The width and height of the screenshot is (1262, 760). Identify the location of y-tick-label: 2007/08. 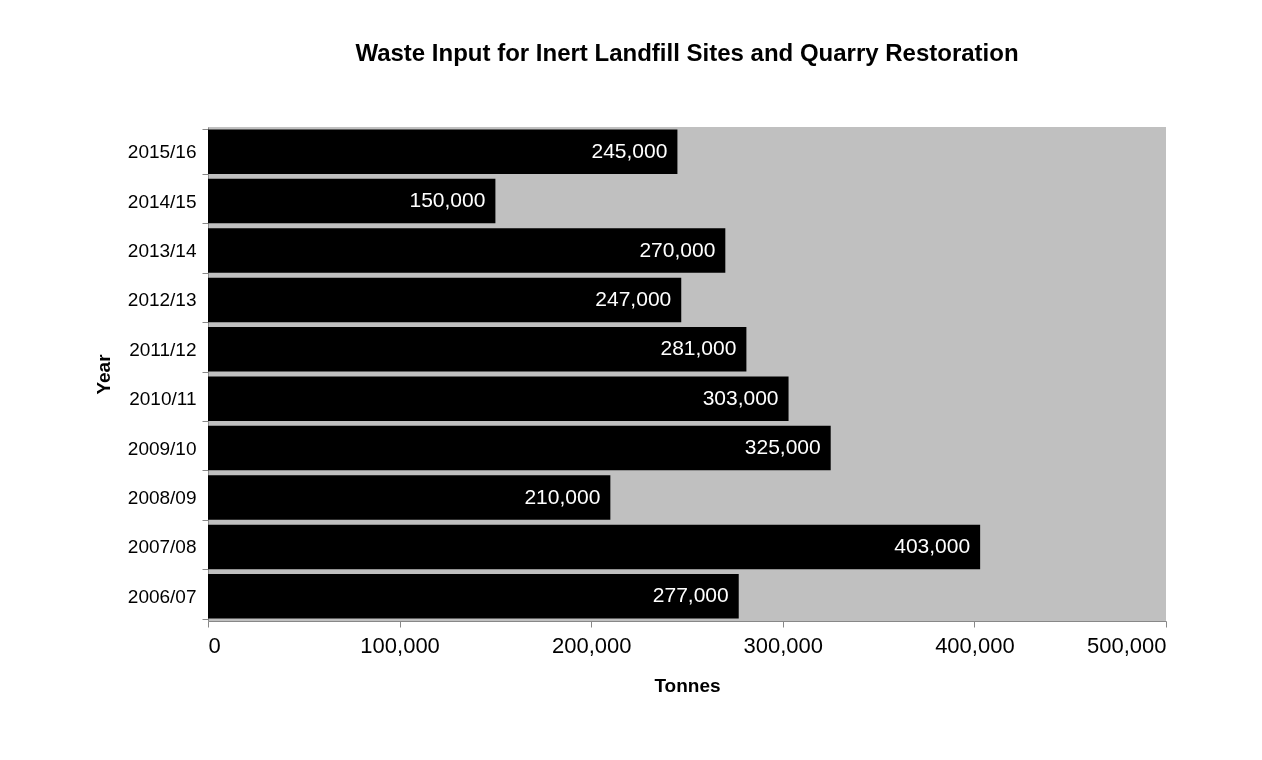
(162, 547).